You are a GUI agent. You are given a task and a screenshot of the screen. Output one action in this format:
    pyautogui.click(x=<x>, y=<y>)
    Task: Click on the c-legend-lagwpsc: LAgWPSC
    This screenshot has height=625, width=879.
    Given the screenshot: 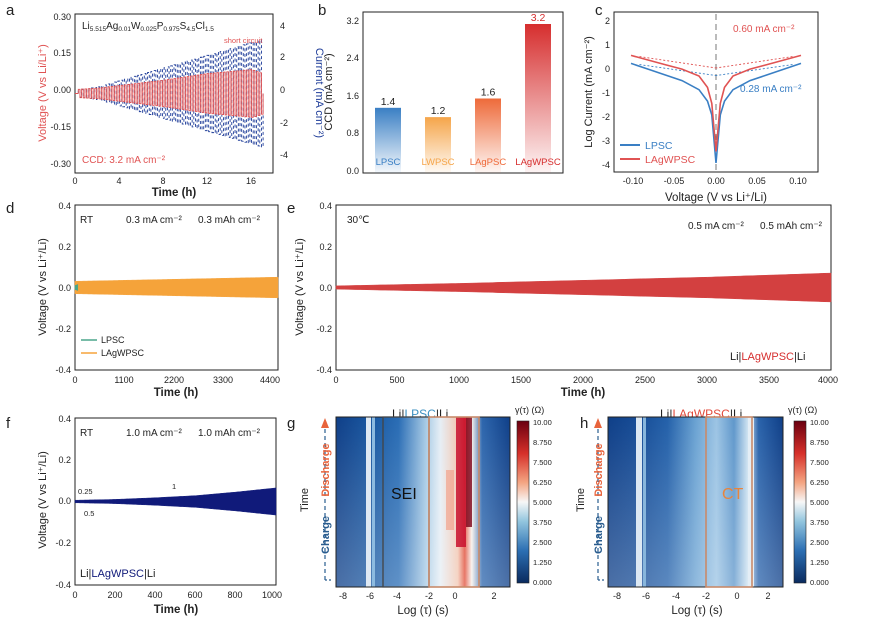 What is the action you would take?
    pyautogui.click(x=670, y=160)
    